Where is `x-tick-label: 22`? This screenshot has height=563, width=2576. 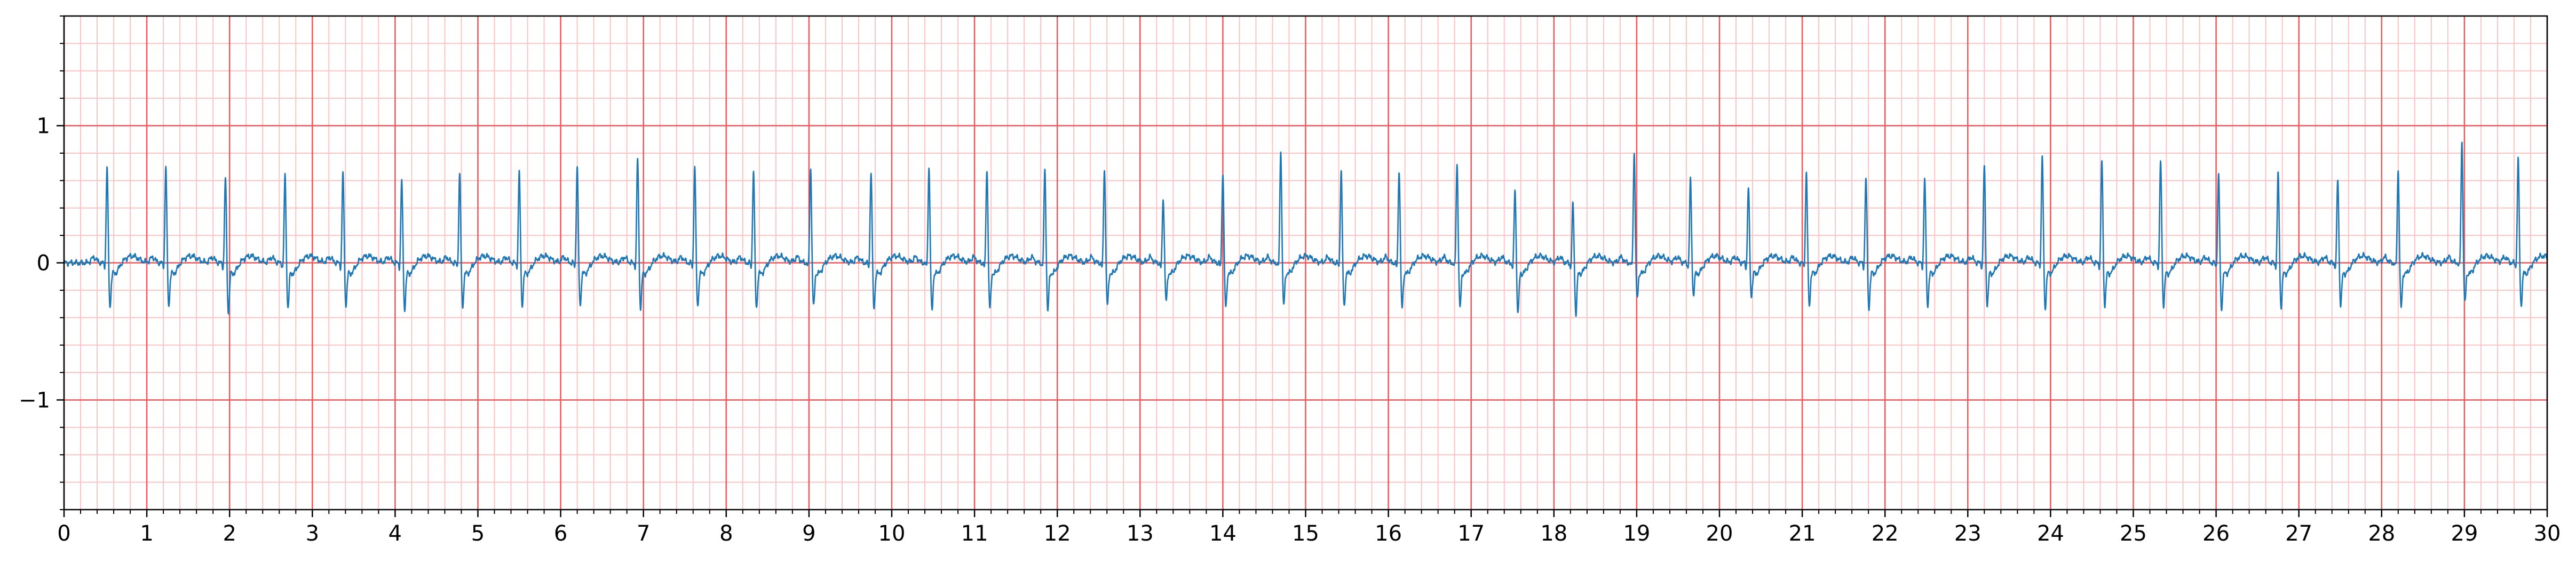 x-tick-label: 22 is located at coordinates (1885, 533).